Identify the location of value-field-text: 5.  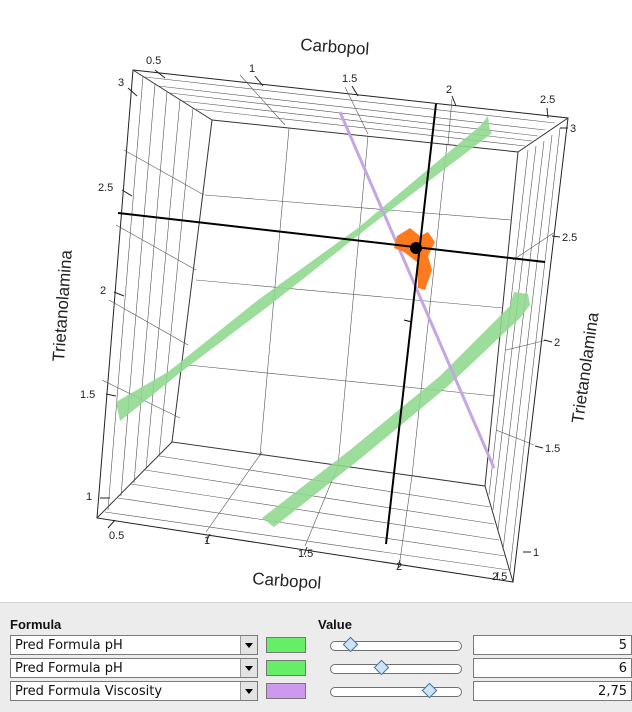
(622, 645).